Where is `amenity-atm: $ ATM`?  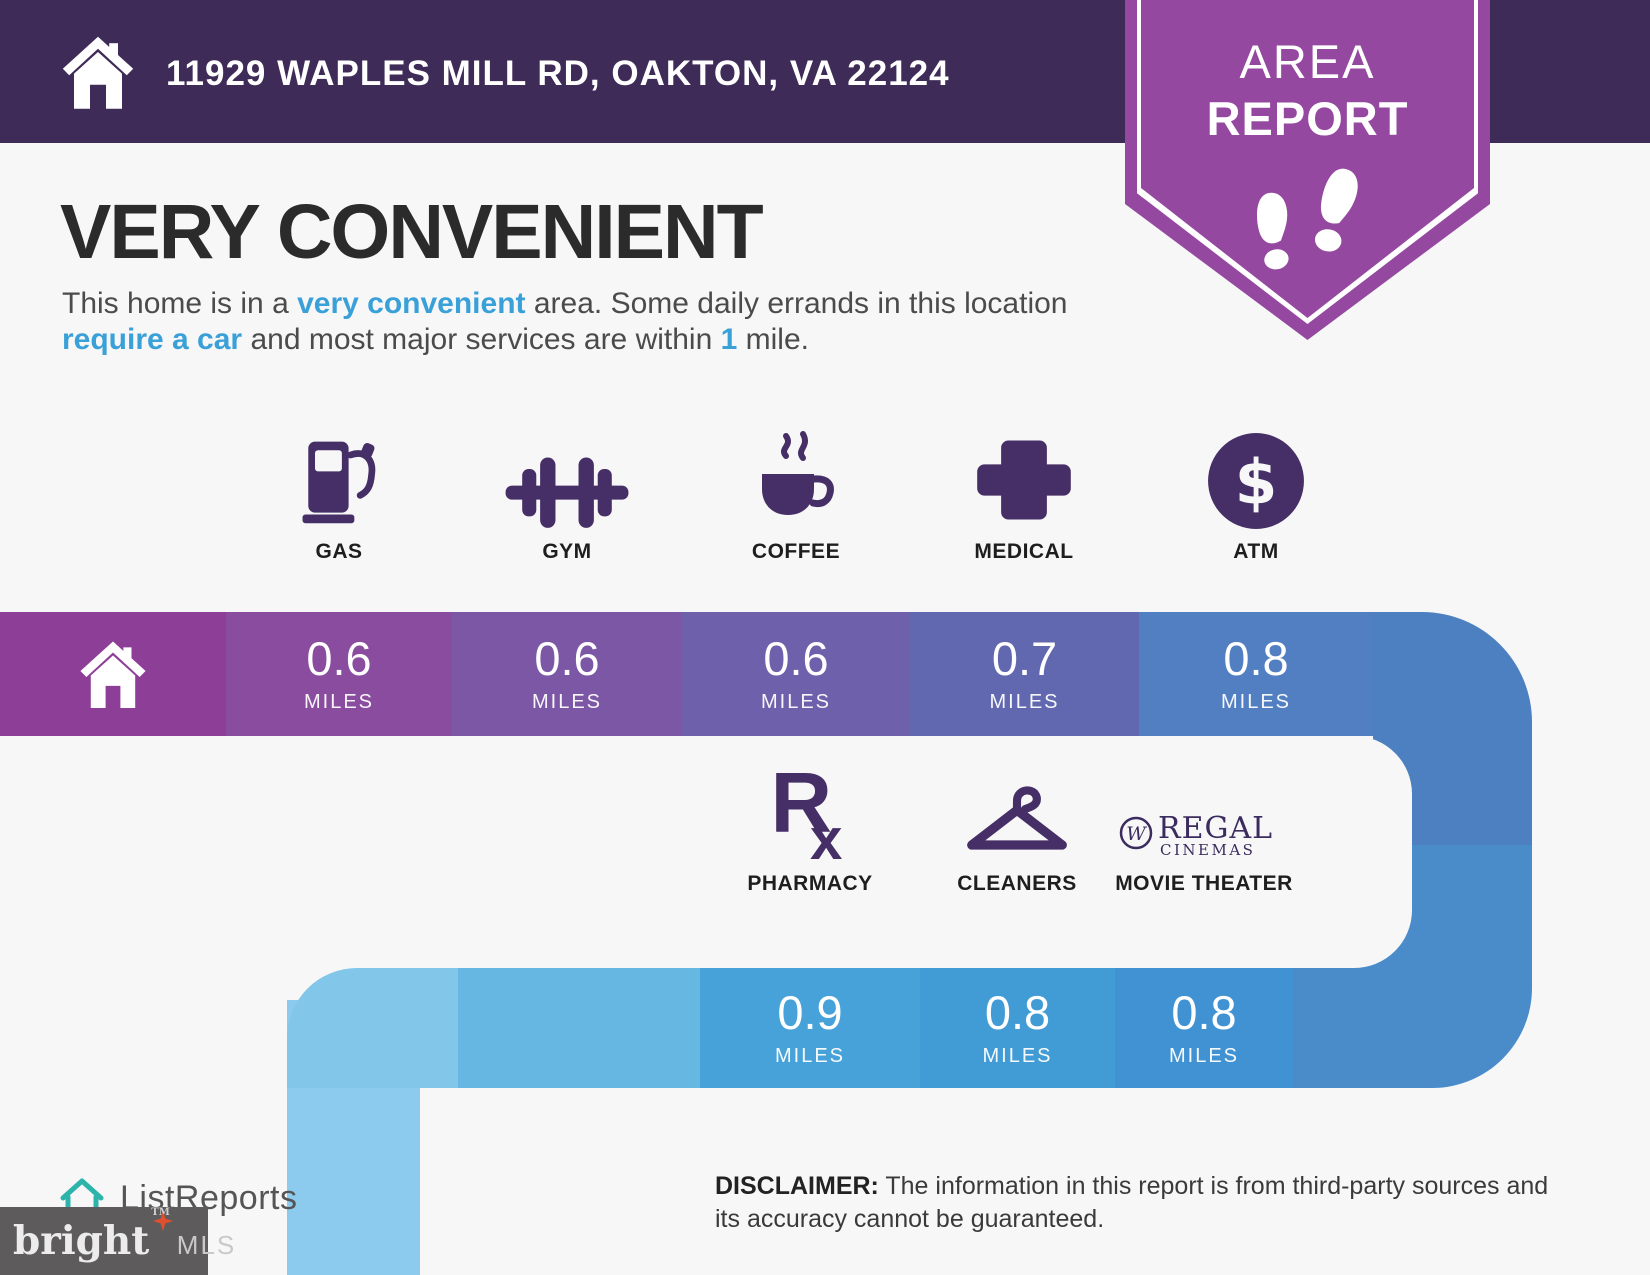
amenity-atm: $ ATM is located at coordinates (1256, 492).